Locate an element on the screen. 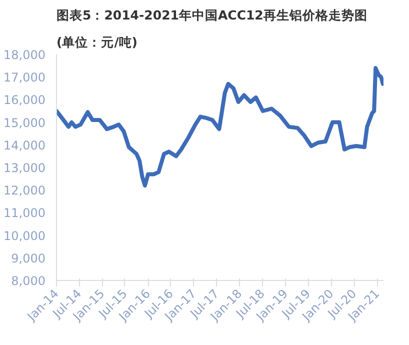 The height and width of the screenshot is (345, 409). y-tick-label: 13,000 is located at coordinates (25, 168).